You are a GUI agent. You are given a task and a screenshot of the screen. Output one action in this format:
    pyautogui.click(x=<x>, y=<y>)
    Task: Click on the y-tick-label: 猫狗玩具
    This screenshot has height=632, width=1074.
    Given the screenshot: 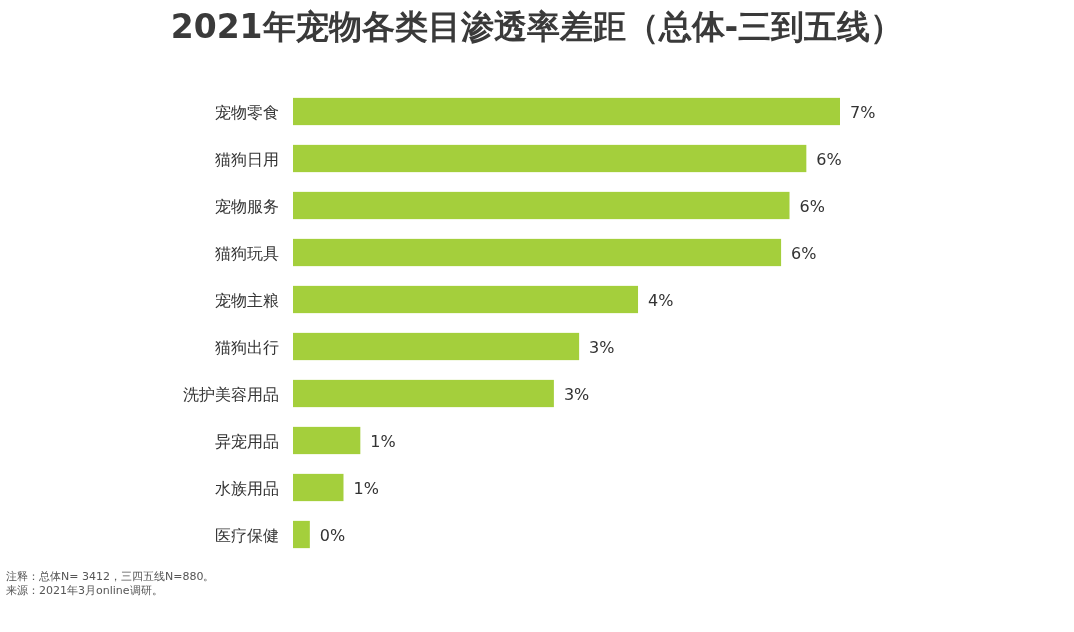 What is the action you would take?
    pyautogui.click(x=247, y=253)
    